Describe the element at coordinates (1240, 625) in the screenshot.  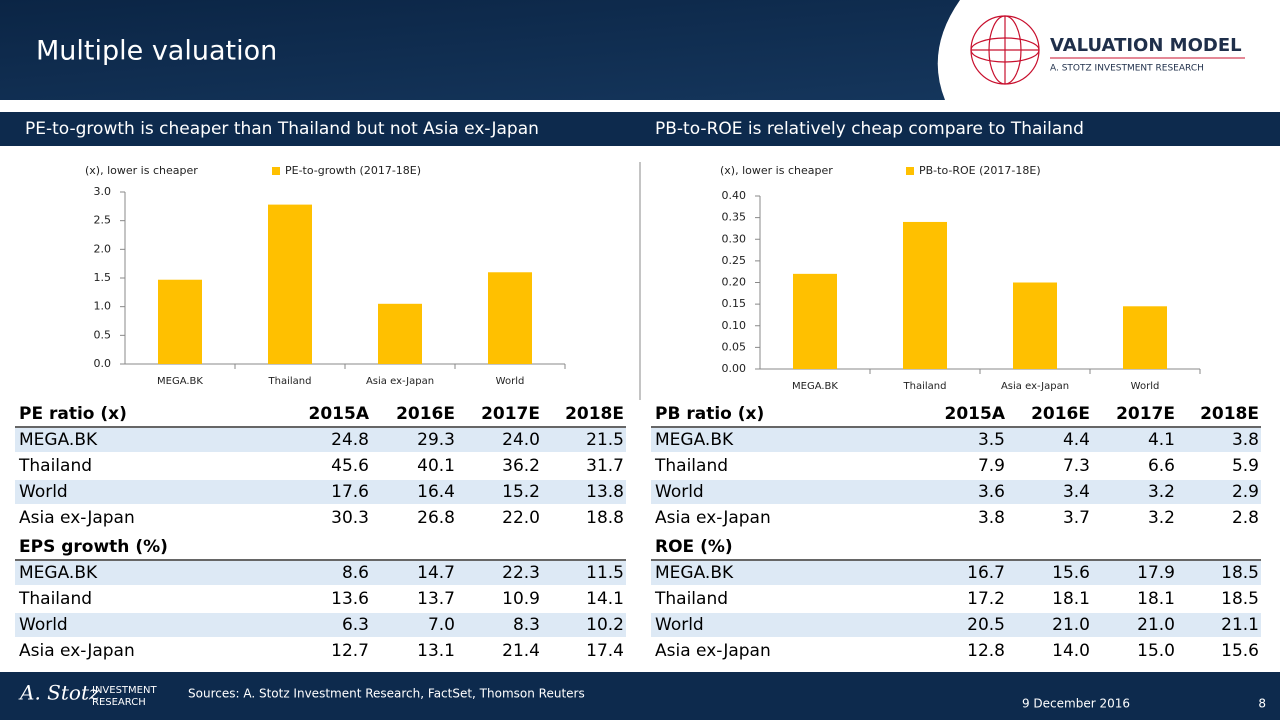
I see `table-cell: 21.1` at that location.